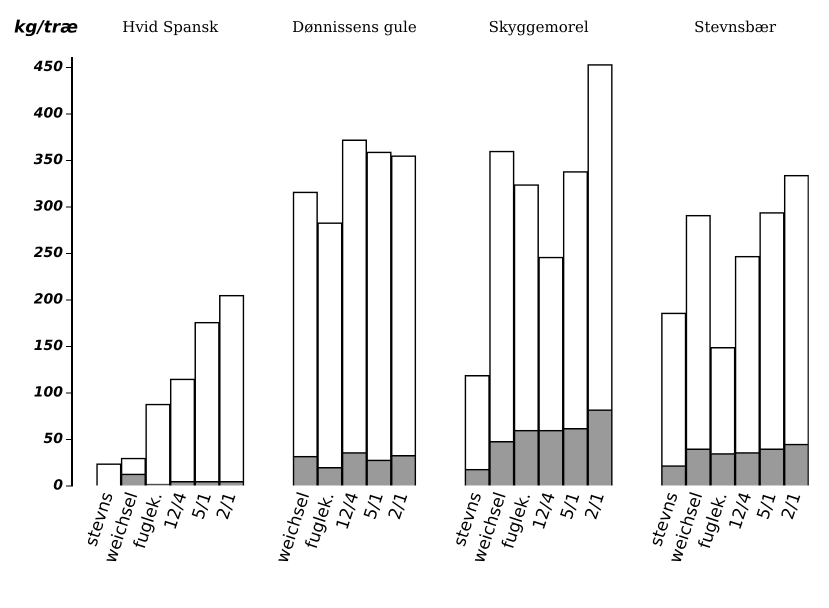 The image size is (829, 608). What do you see at coordinates (49, 206) in the screenshot?
I see `y-tick-label: 300` at bounding box center [49, 206].